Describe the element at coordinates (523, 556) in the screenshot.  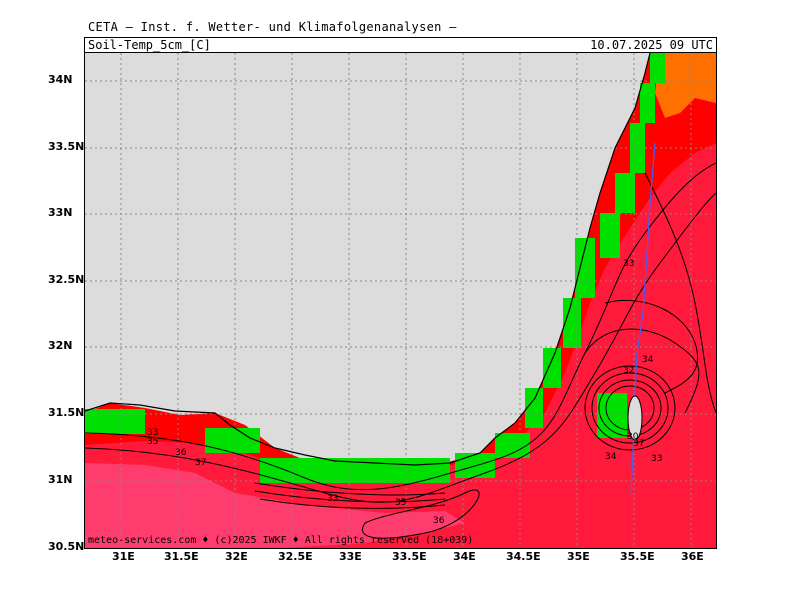
I see `lon-label: 34.5E` at that location.